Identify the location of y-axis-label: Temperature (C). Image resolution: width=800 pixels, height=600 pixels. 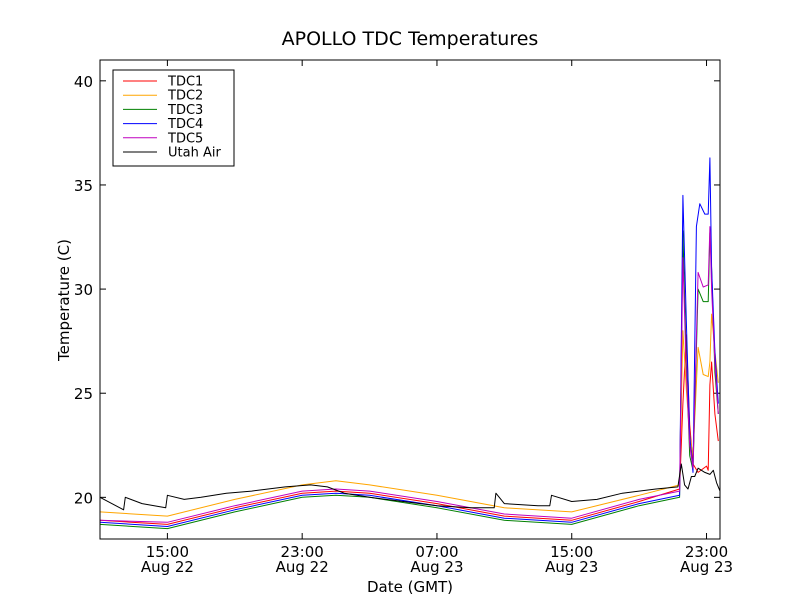
(64, 300).